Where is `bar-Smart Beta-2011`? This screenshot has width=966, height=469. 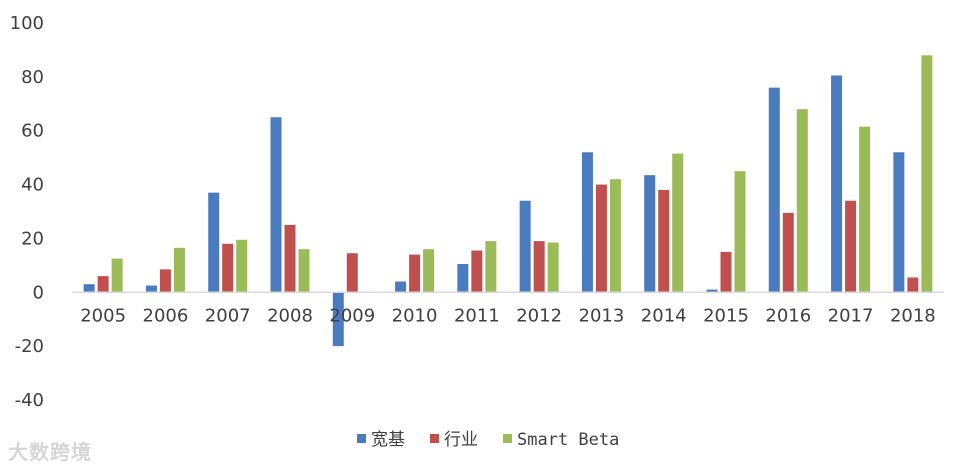 bar-Smart Beta-2011 is located at coordinates (491, 267).